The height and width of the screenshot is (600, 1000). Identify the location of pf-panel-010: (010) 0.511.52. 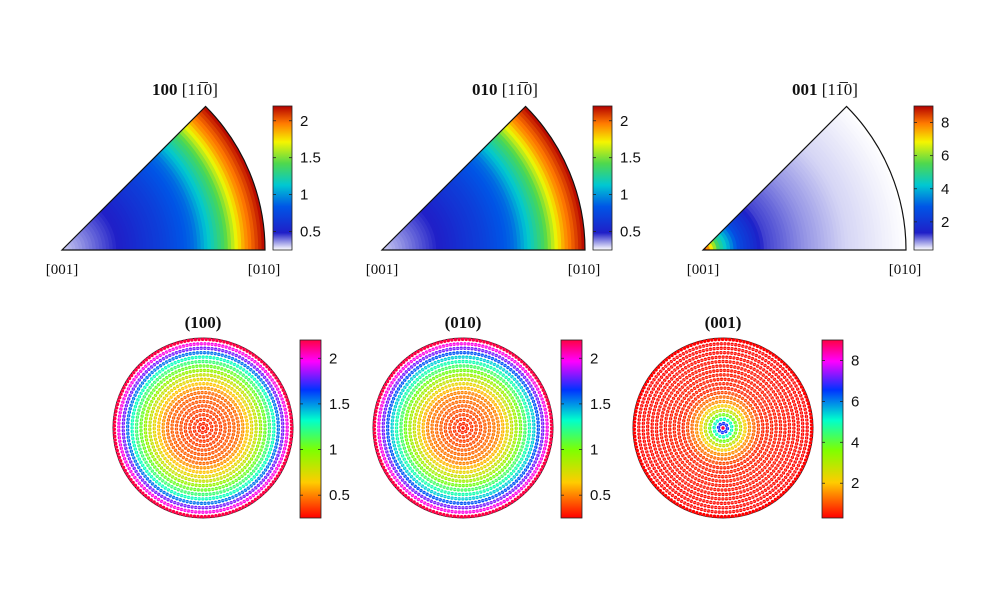
(491, 416).